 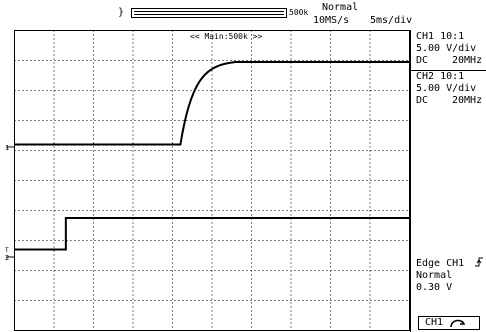 What do you see at coordinates (212, 234) in the screenshot?
I see `ch2-trace` at bounding box center [212, 234].